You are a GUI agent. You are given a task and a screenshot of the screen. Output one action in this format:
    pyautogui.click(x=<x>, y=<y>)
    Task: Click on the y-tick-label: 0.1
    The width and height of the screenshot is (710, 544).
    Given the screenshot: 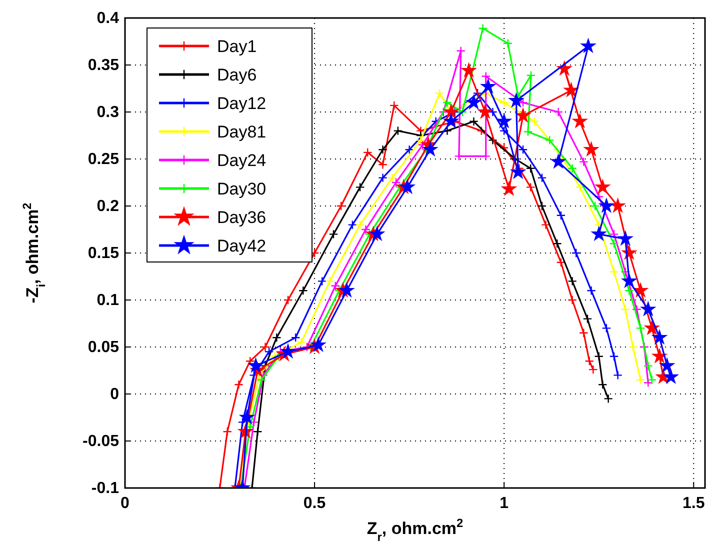 What is the action you would take?
    pyautogui.click(x=108, y=300)
    